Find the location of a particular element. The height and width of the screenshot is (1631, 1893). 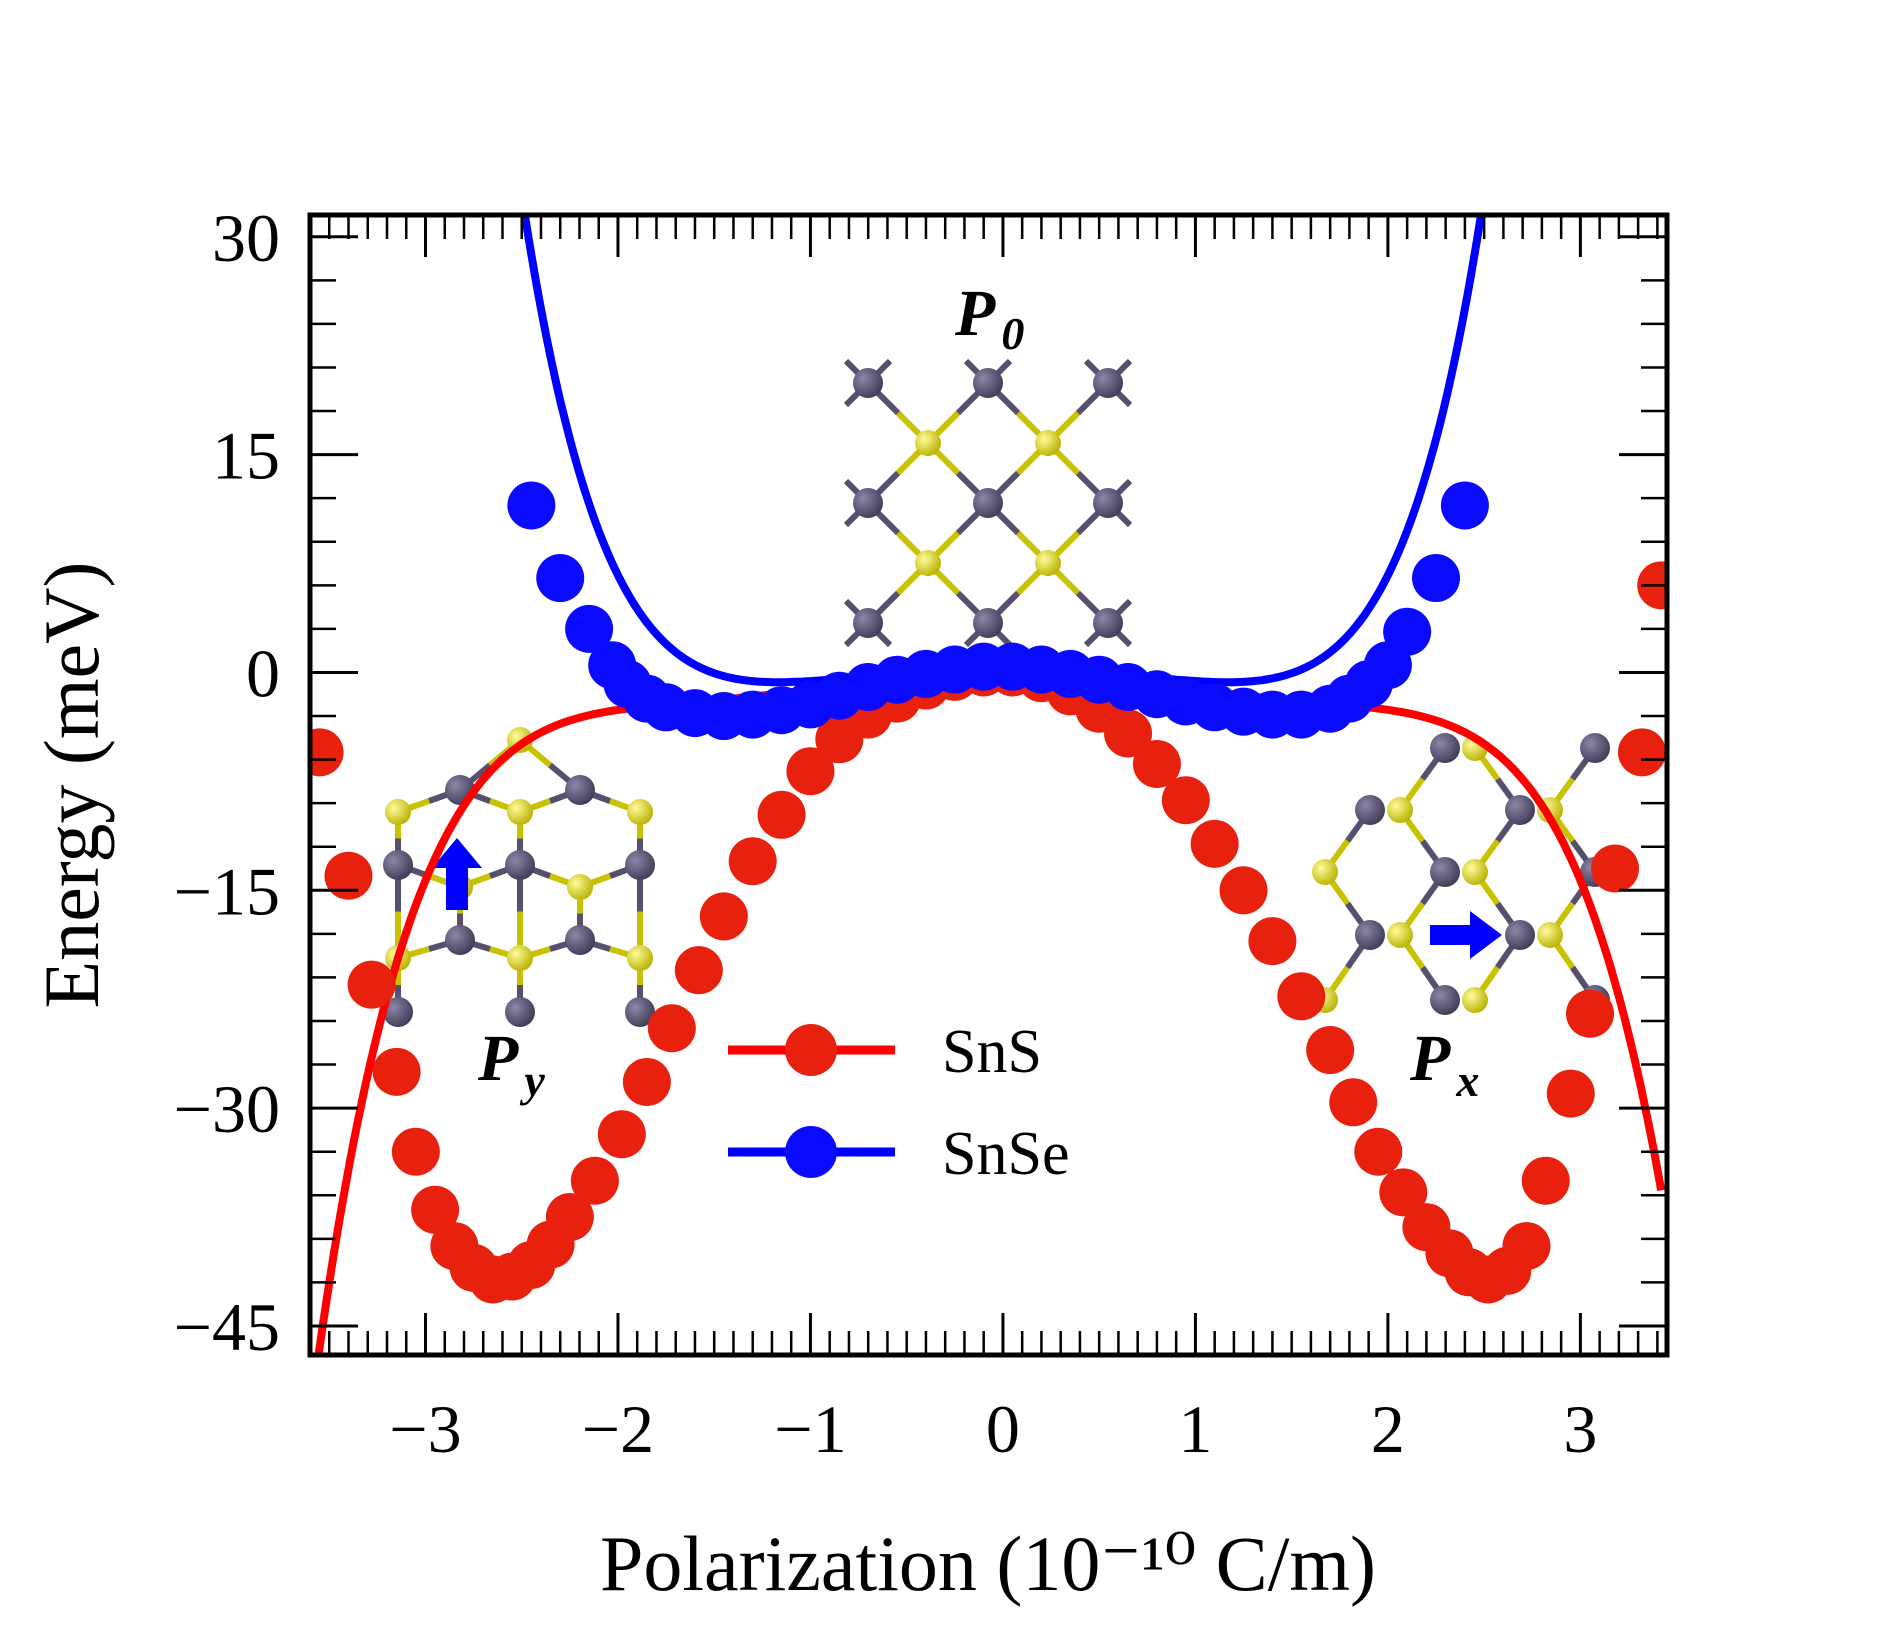

phase-label-py-base: P is located at coordinates (498, 1058).